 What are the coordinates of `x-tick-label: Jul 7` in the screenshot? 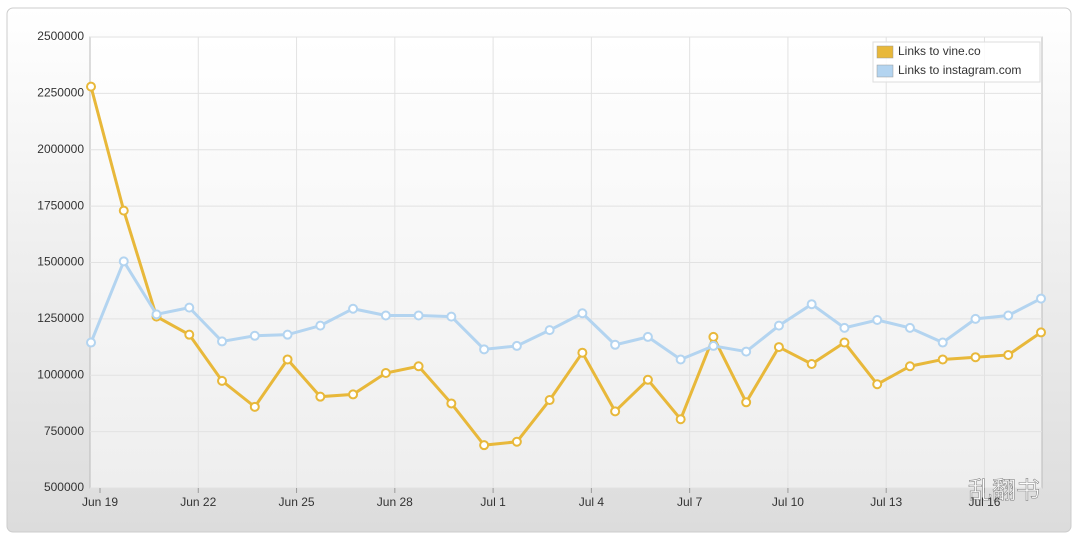 It's located at (690, 502).